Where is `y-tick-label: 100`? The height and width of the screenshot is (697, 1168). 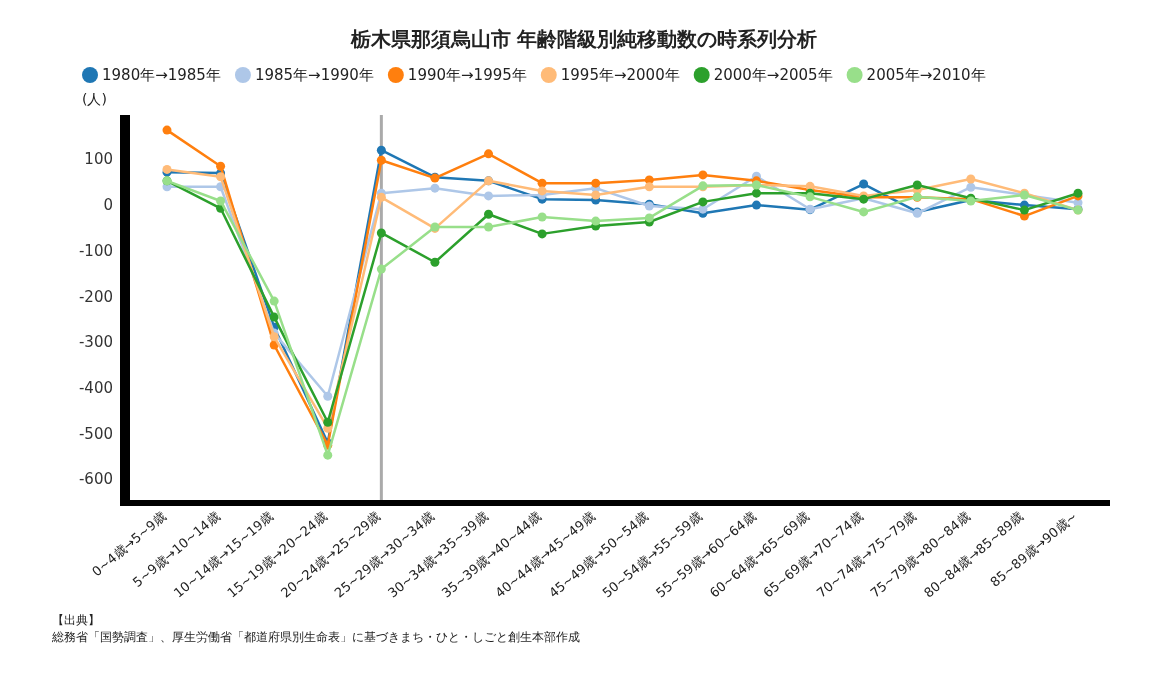
y-tick-label: 100 is located at coordinates (98, 159).